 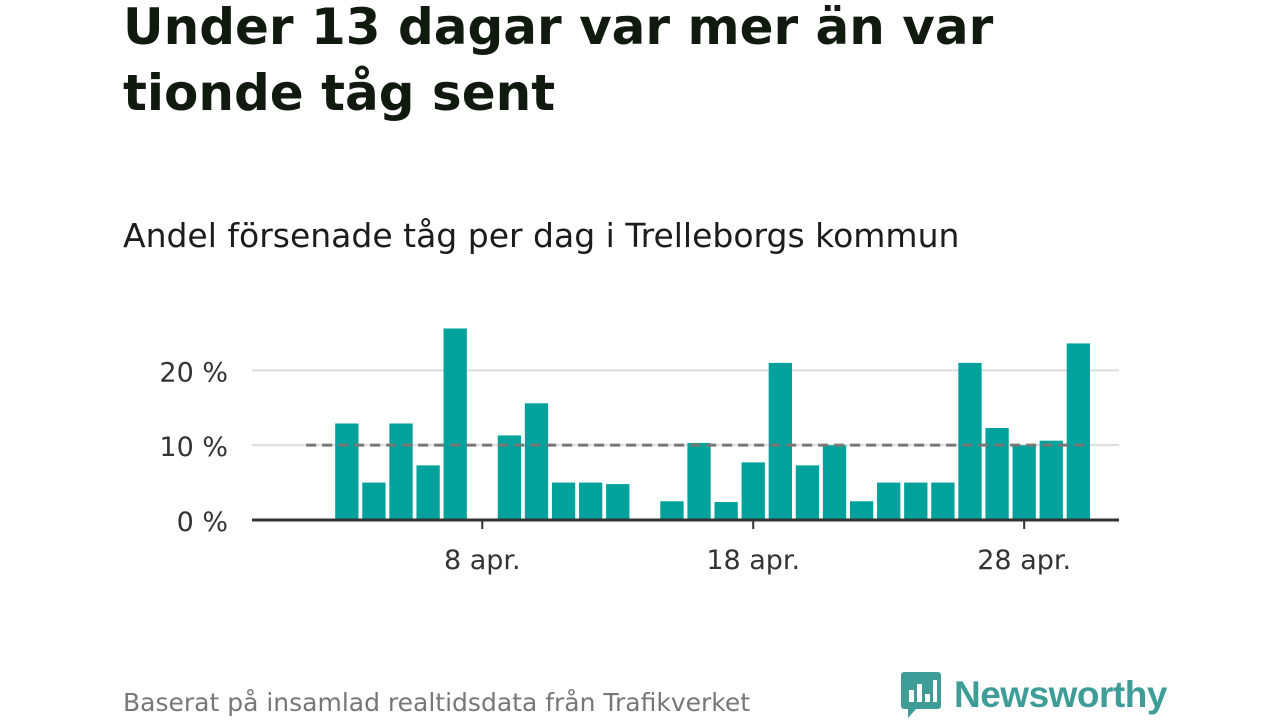 I want to click on brand-name: Newsworthy, so click(x=1060, y=694).